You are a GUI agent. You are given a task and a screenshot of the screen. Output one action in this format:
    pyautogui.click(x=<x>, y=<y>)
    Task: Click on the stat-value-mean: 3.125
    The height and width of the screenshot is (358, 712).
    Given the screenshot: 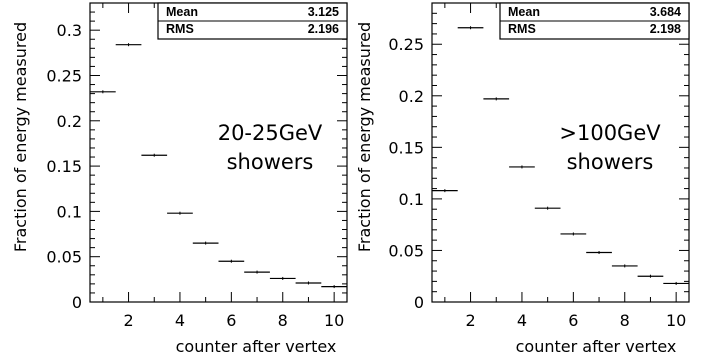 What is the action you would take?
    pyautogui.click(x=323, y=12)
    